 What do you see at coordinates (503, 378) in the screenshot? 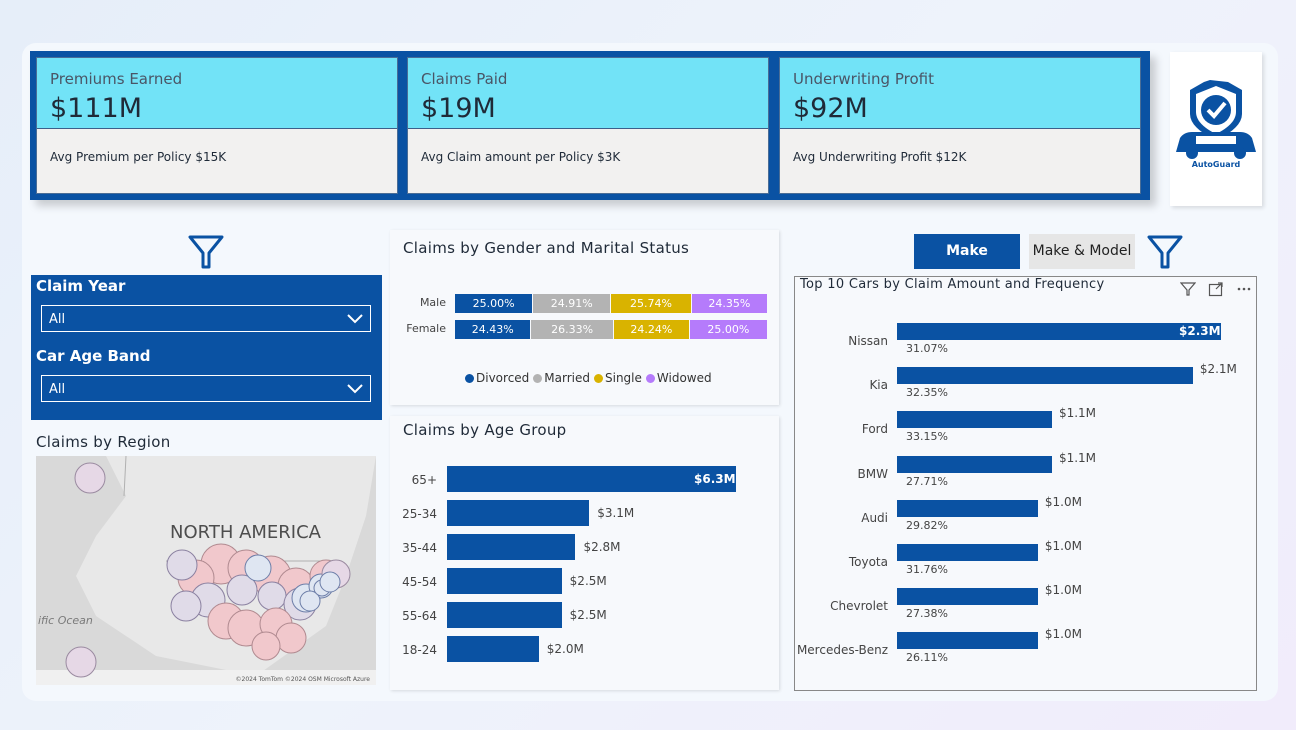
I see `legend-label: Divorced` at bounding box center [503, 378].